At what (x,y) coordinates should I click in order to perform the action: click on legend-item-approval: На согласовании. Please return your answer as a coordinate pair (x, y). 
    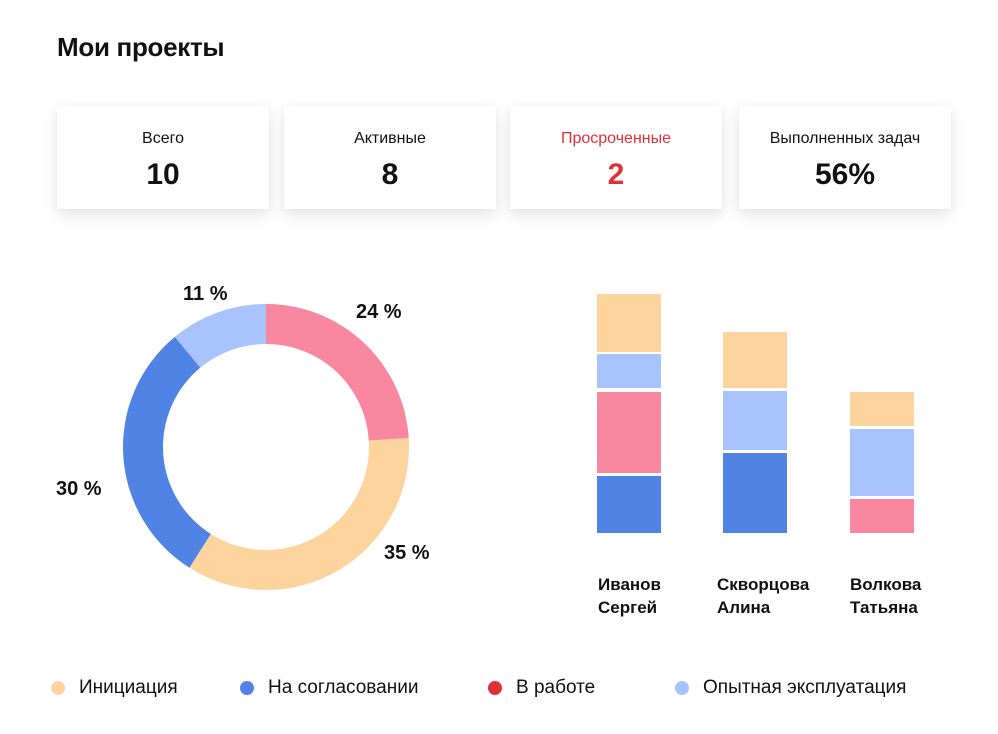
    Looking at the image, I should click on (329, 688).